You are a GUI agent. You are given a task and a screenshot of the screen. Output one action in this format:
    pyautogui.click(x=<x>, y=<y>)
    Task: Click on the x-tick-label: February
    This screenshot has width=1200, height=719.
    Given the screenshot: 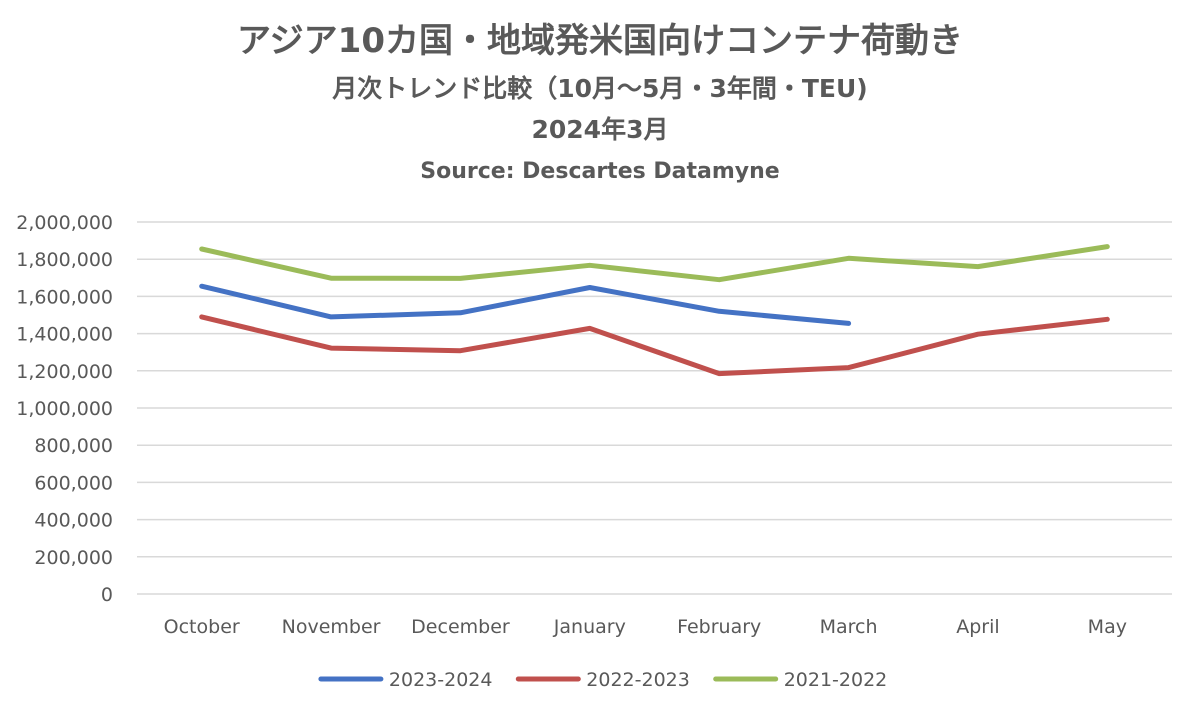 What is the action you would take?
    pyautogui.click(x=719, y=627)
    